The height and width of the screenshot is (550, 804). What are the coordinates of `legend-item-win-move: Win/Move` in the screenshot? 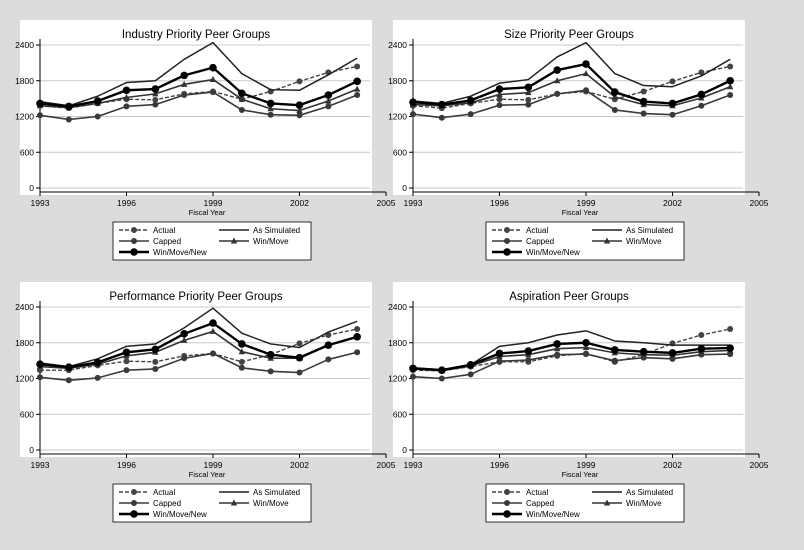 It's located at (627, 241).